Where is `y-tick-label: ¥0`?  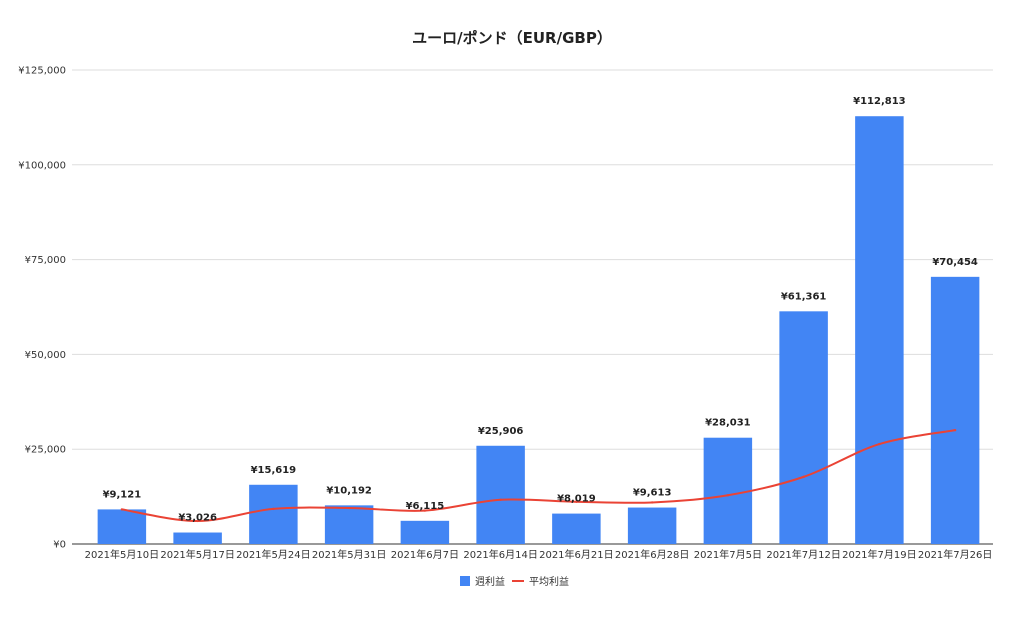
y-tick-label: ¥0 is located at coordinates (59, 545).